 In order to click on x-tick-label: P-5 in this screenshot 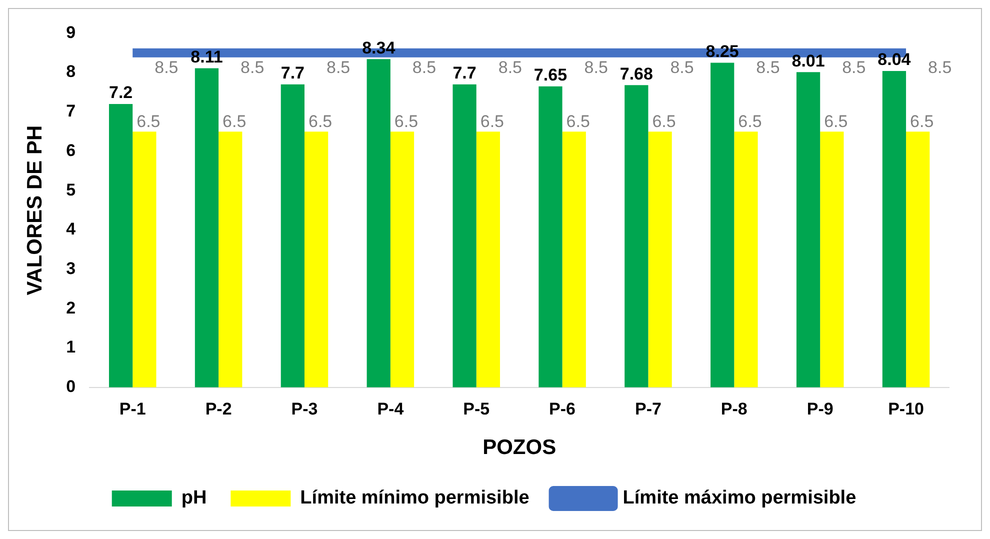, I will do `click(476, 408)`.